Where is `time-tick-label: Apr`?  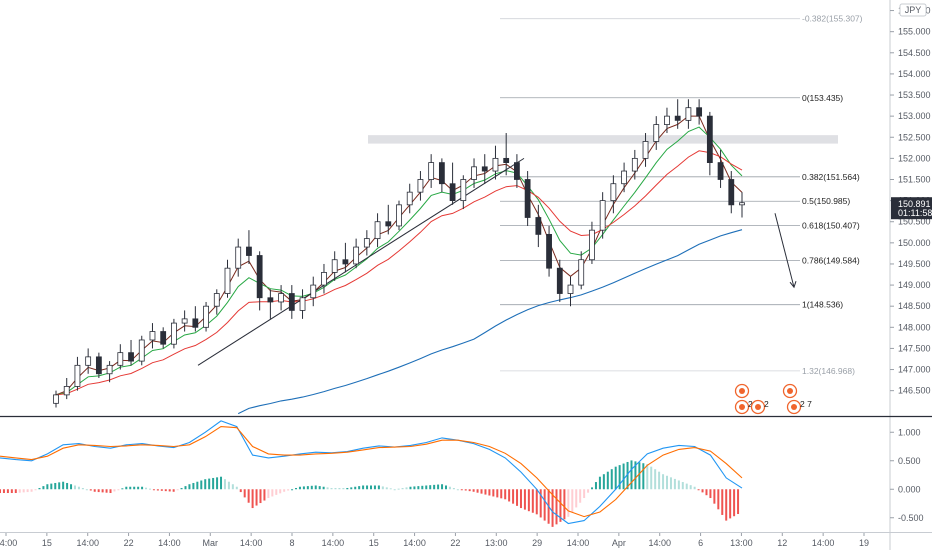
time-tick-label: Apr is located at coordinates (619, 543).